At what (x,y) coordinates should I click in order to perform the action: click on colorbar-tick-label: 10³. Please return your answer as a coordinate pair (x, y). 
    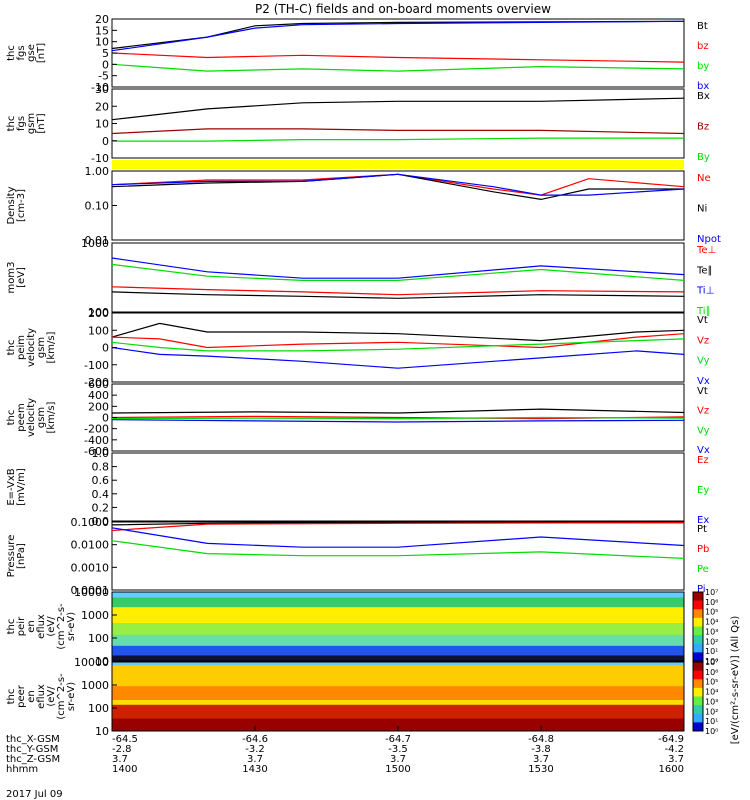
    Looking at the image, I should click on (711, 701).